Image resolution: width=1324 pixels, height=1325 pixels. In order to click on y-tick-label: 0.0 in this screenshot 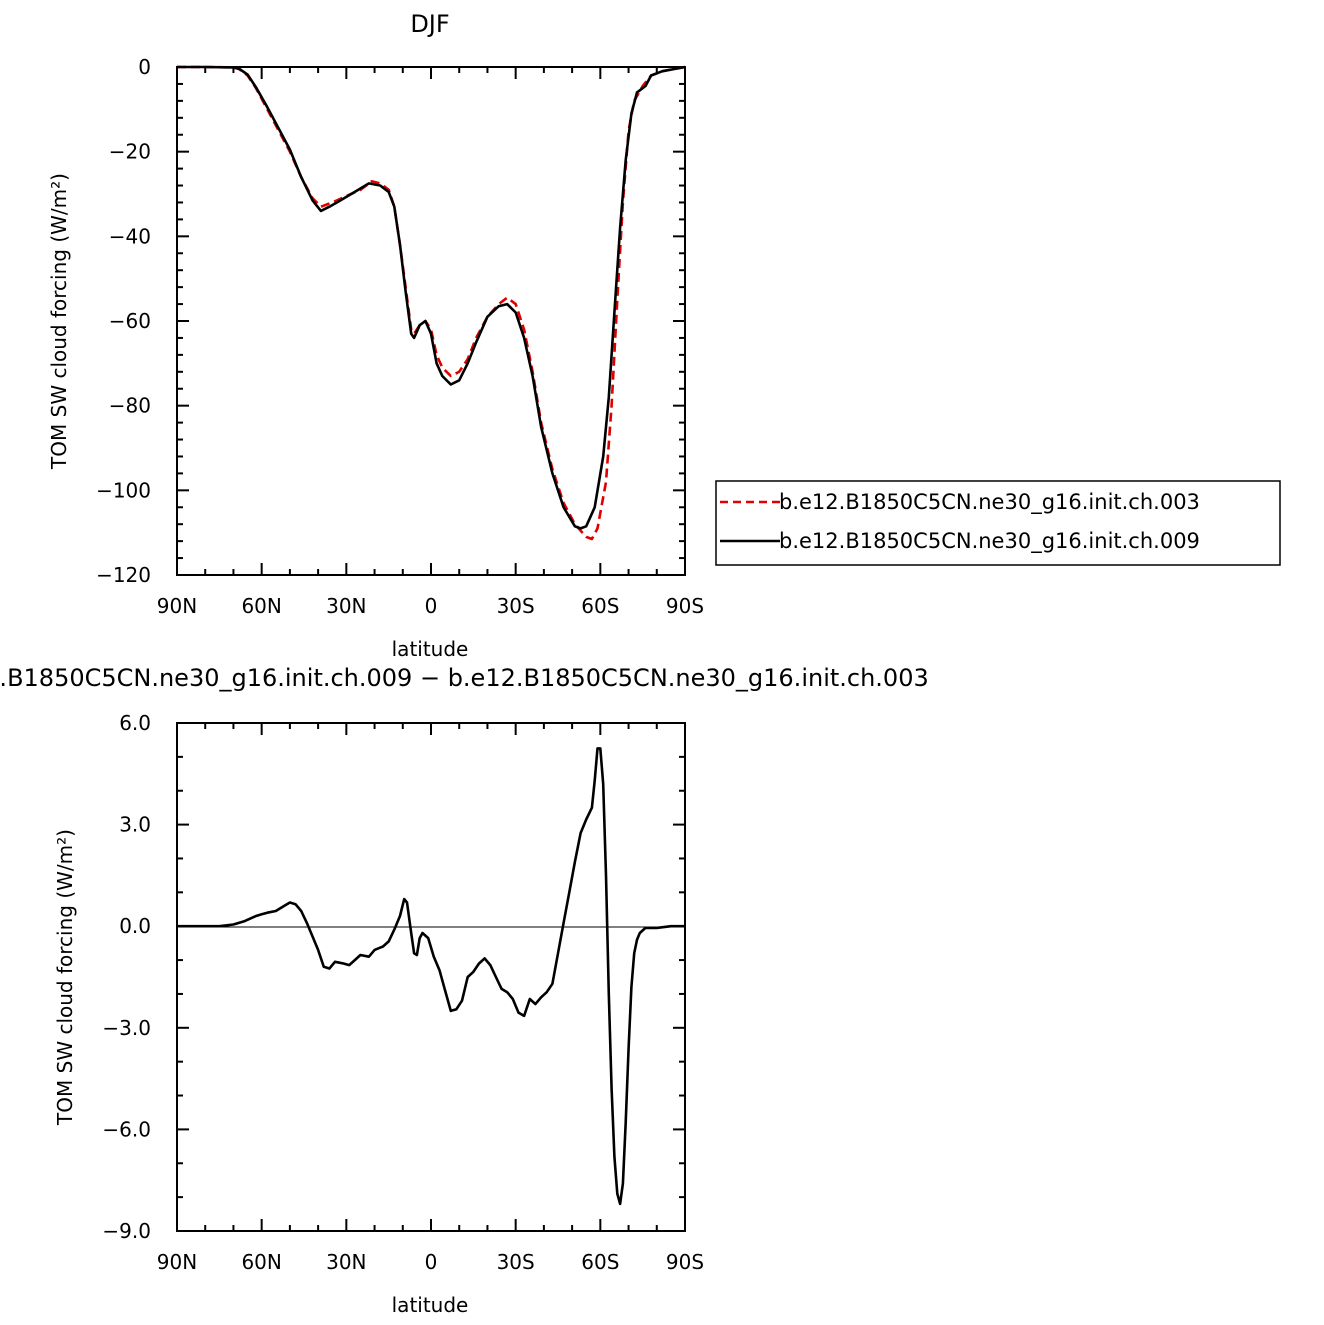, I will do `click(135, 926)`.